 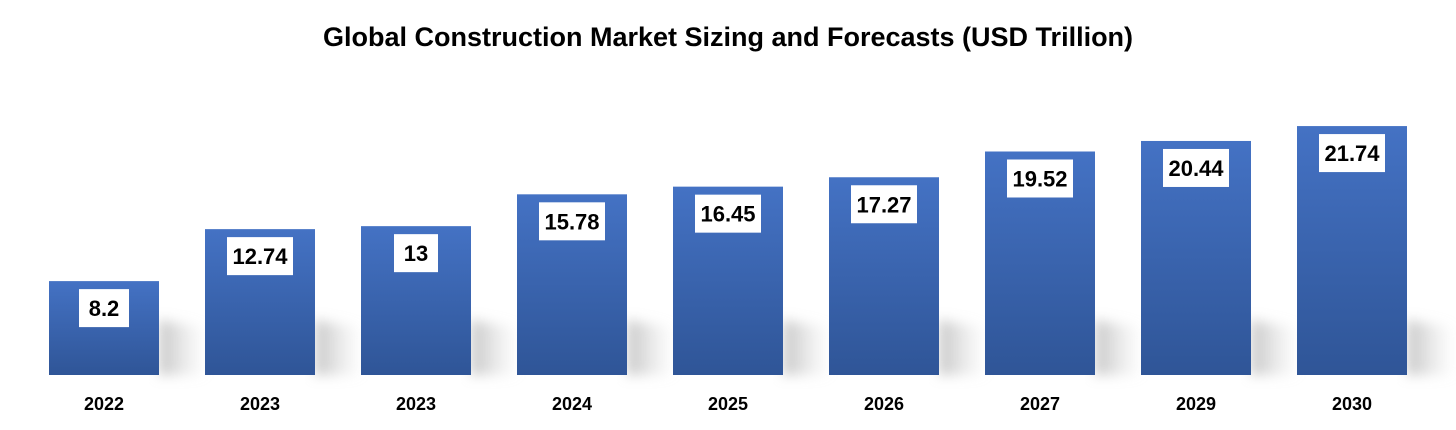 I want to click on x-tick-label: 2027, so click(x=1040, y=404).